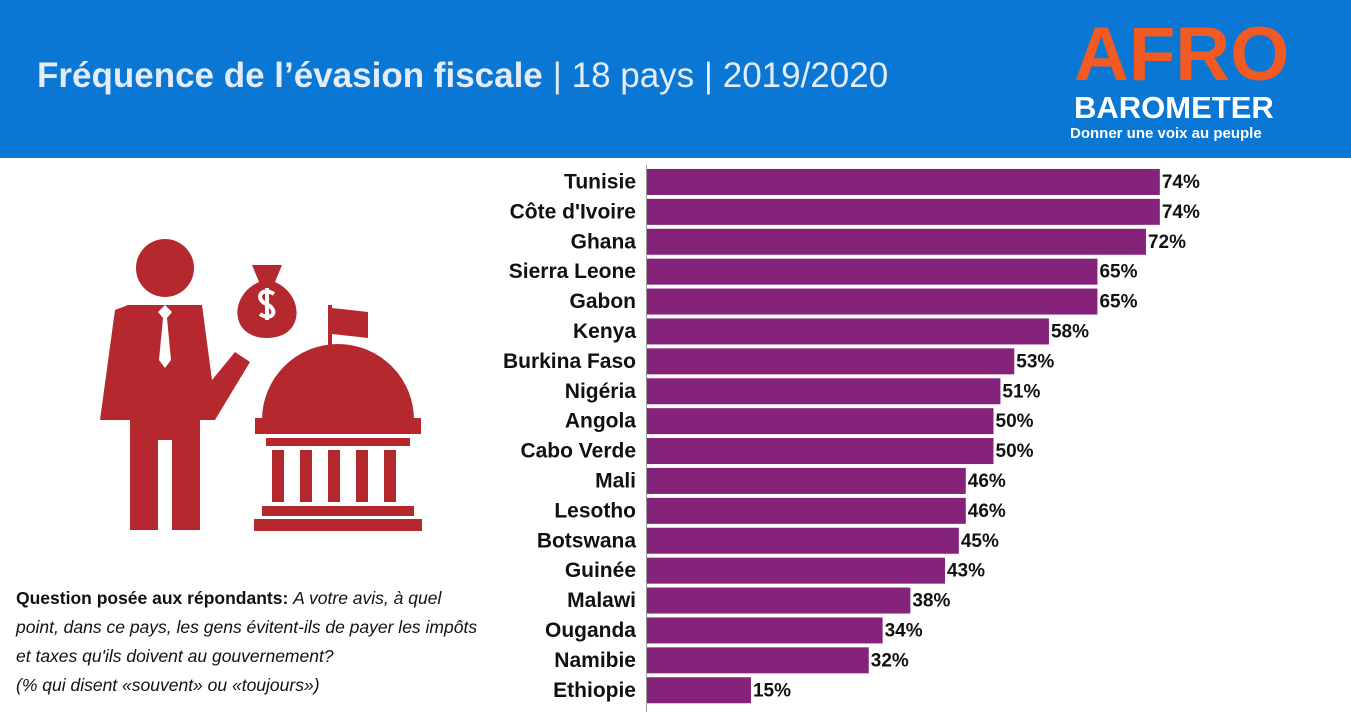 The image size is (1351, 720). I want to click on category-label: Côte d'Ivoire, so click(573, 211).